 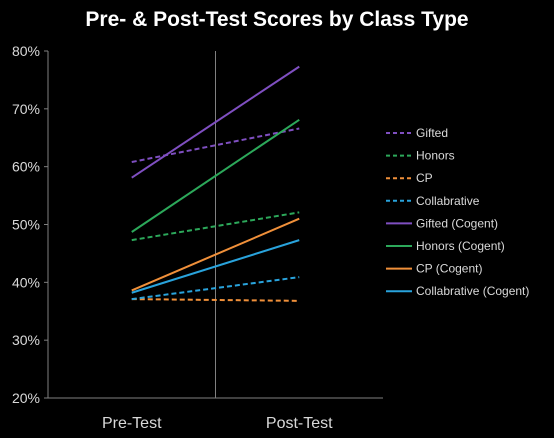 What do you see at coordinates (26, 167) in the screenshot?
I see `y-tick-label: 60%` at bounding box center [26, 167].